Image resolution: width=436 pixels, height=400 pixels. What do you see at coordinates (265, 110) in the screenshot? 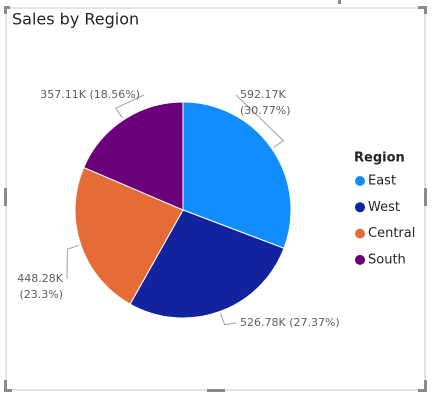
I see `data-label-line: (30.77%)` at bounding box center [265, 110].